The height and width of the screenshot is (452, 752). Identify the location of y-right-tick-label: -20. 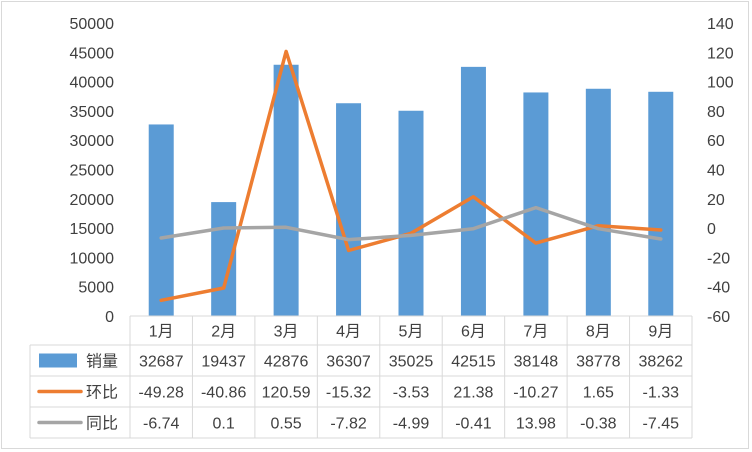
(718, 258).